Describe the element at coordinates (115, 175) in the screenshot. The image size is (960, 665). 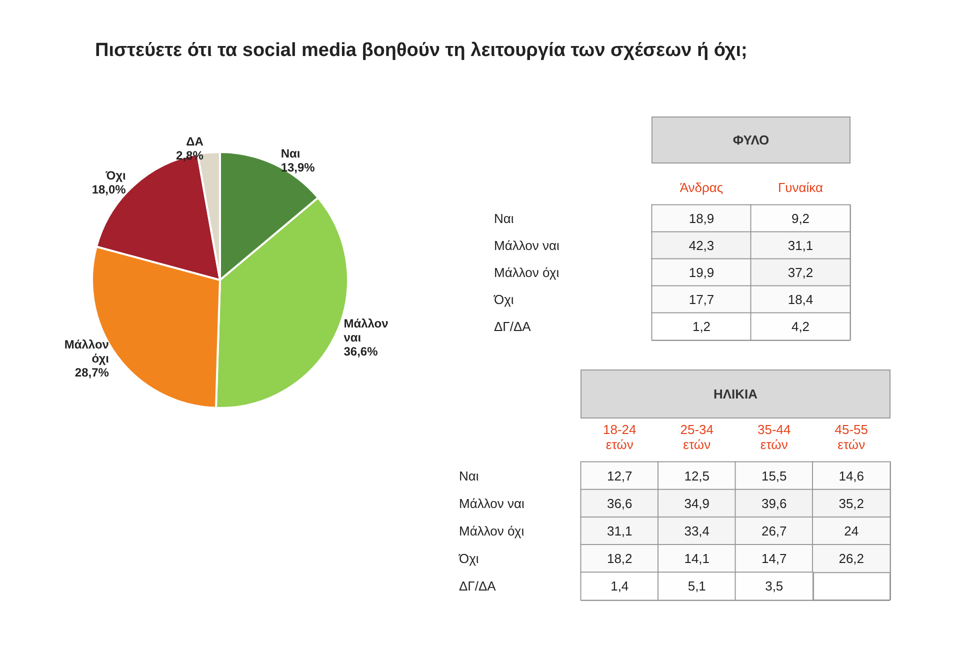
I see `slice-label: Όχι` at that location.